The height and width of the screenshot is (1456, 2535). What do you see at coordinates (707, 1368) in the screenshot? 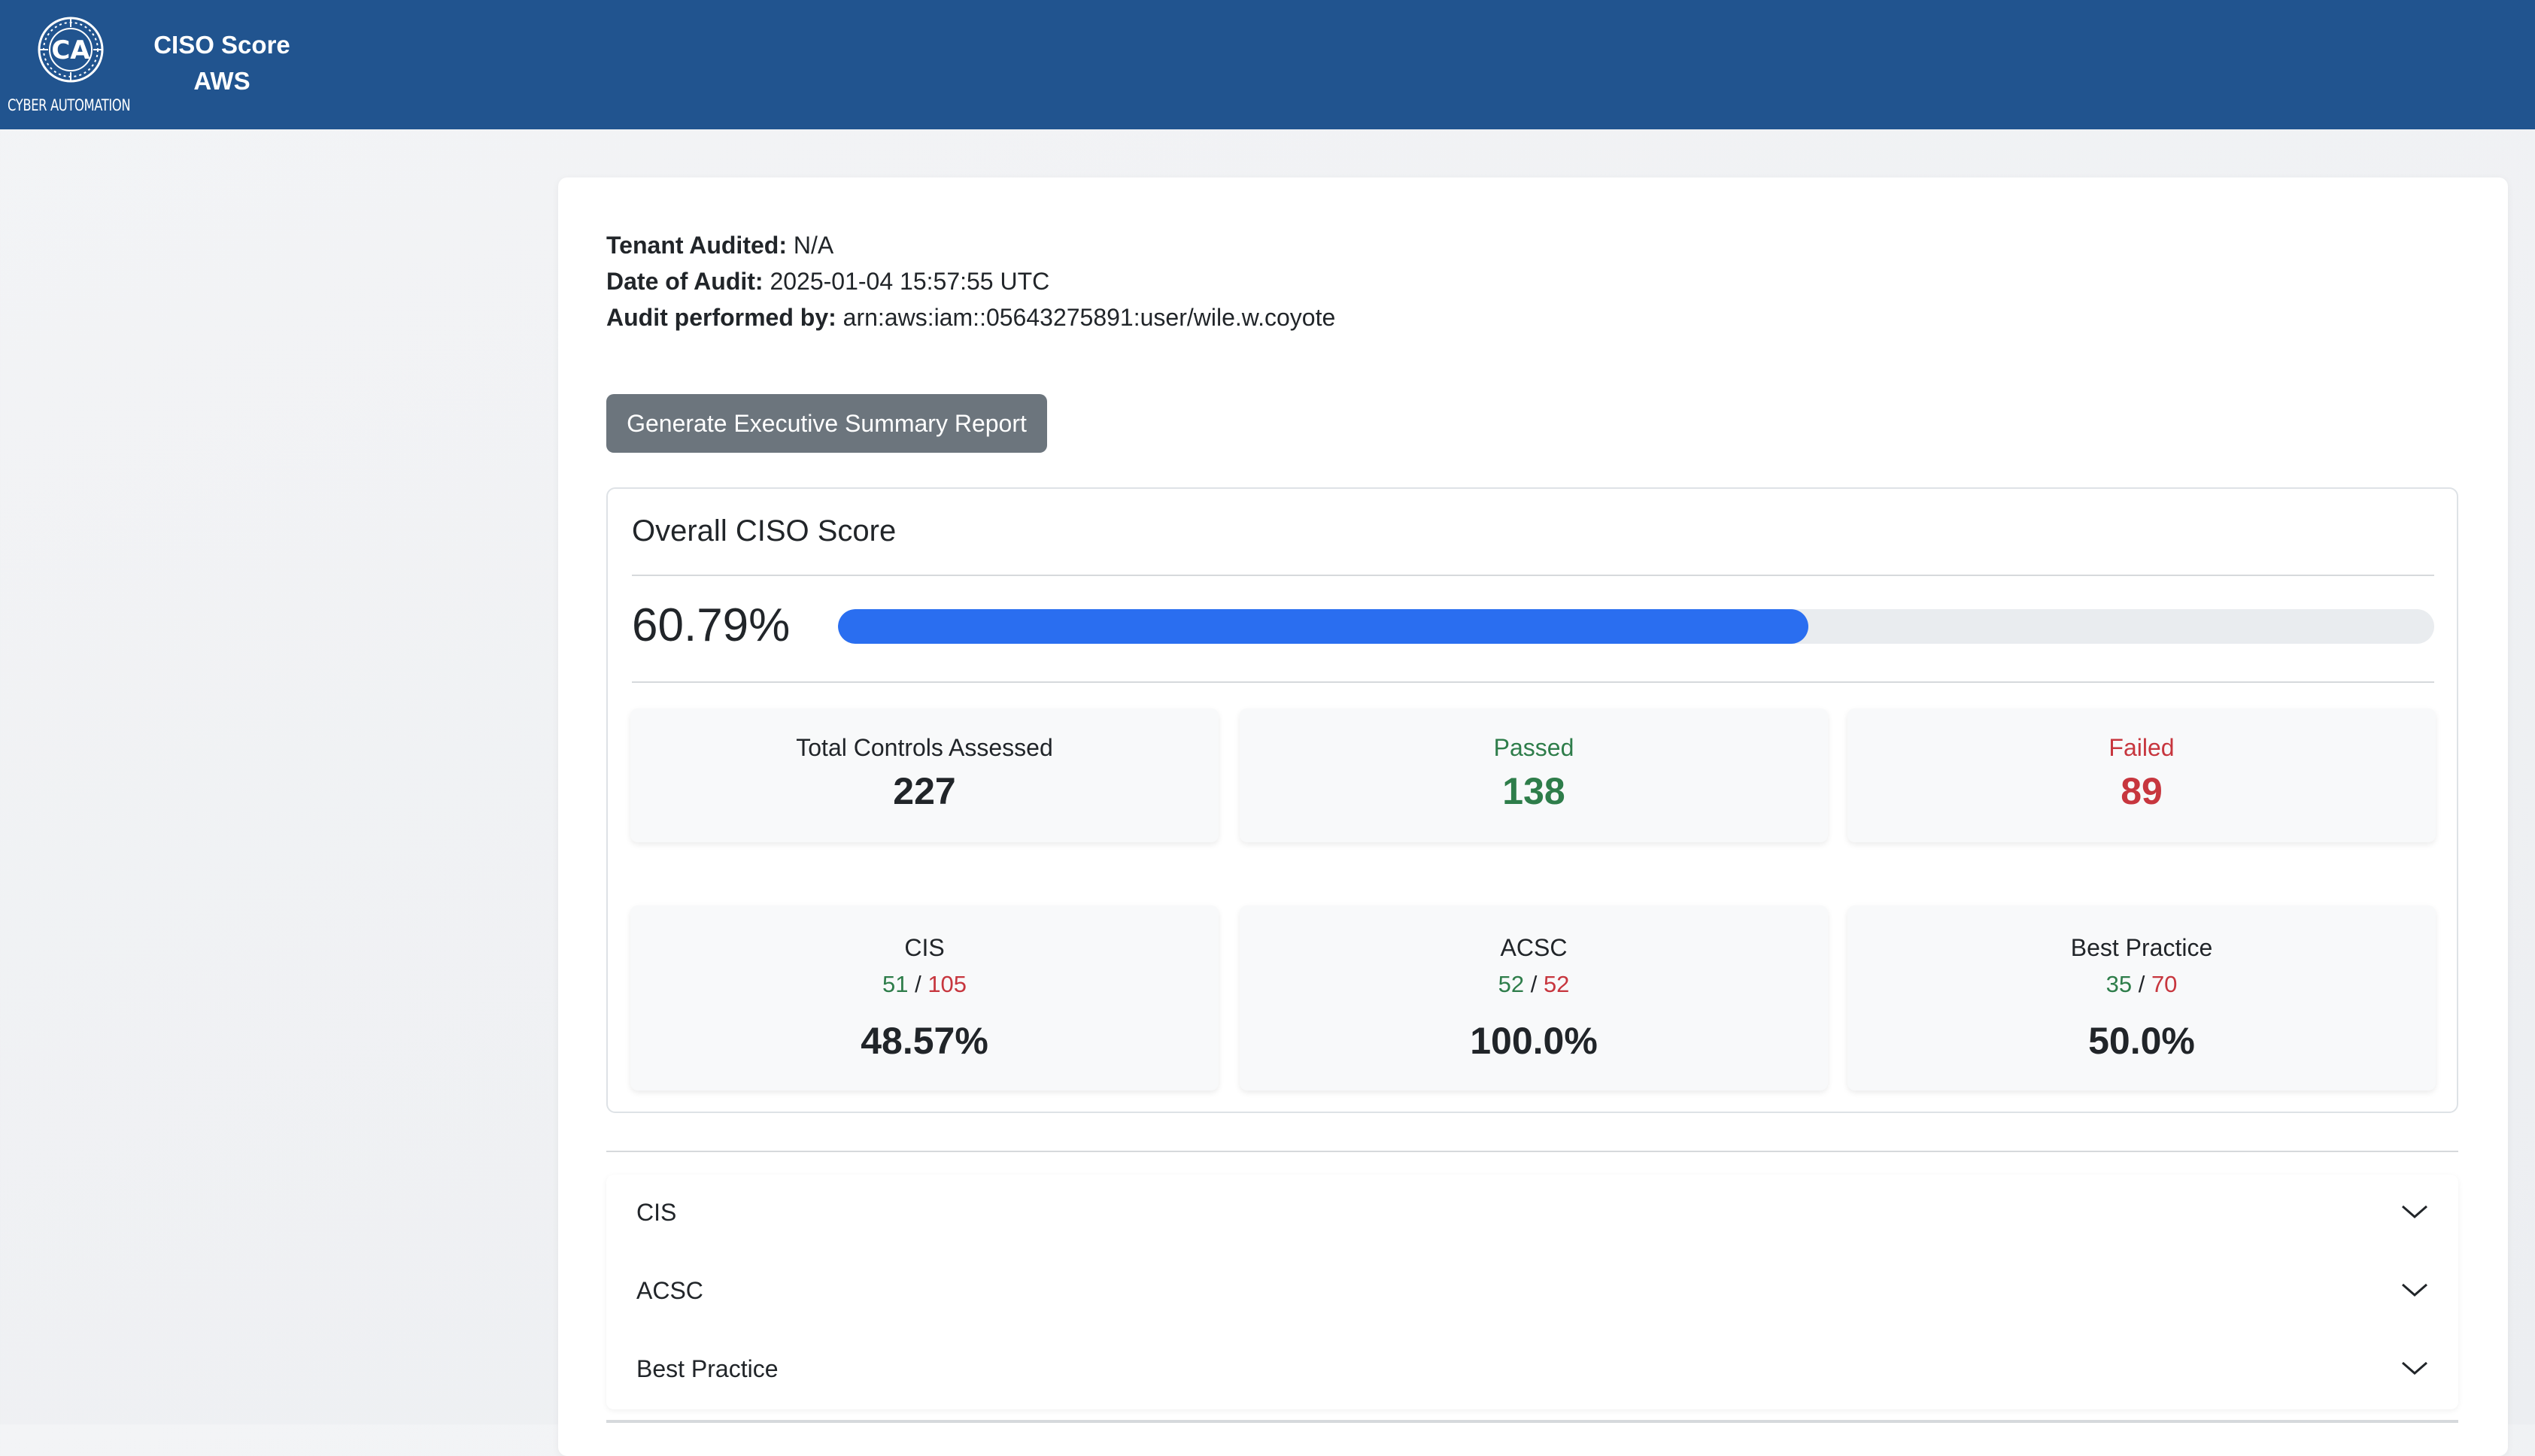
I see `accordion-label: Best Practice` at bounding box center [707, 1368].